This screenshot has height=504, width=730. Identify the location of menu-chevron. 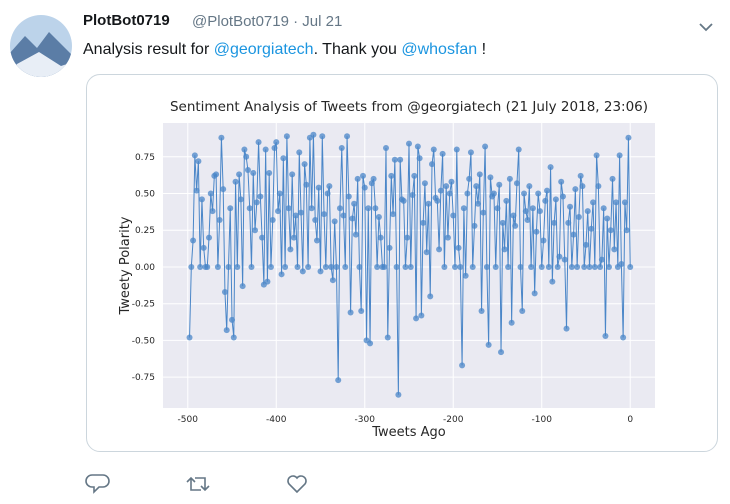
(706, 27).